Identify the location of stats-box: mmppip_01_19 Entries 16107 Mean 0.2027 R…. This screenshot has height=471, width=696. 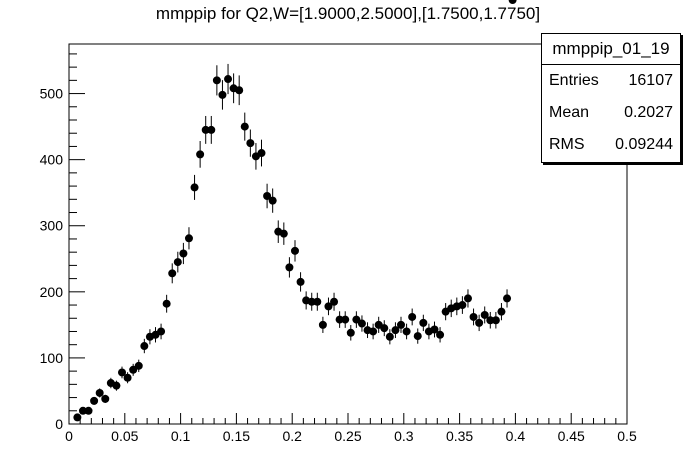
(611, 98).